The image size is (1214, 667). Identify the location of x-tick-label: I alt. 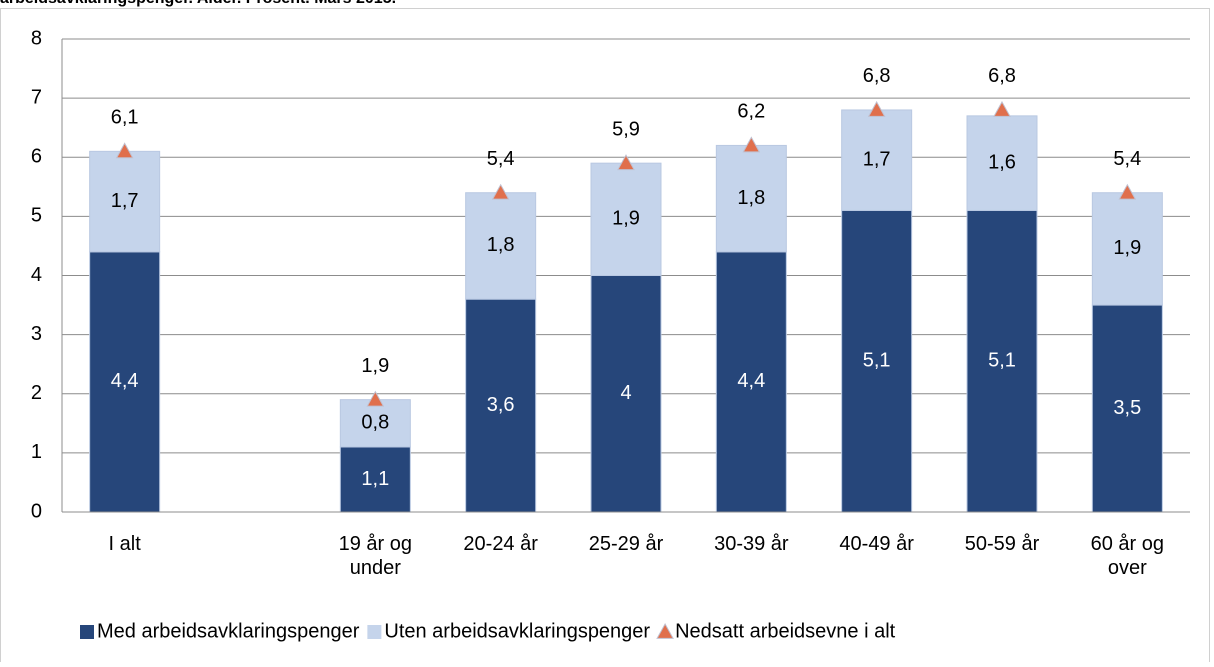
(124, 544).